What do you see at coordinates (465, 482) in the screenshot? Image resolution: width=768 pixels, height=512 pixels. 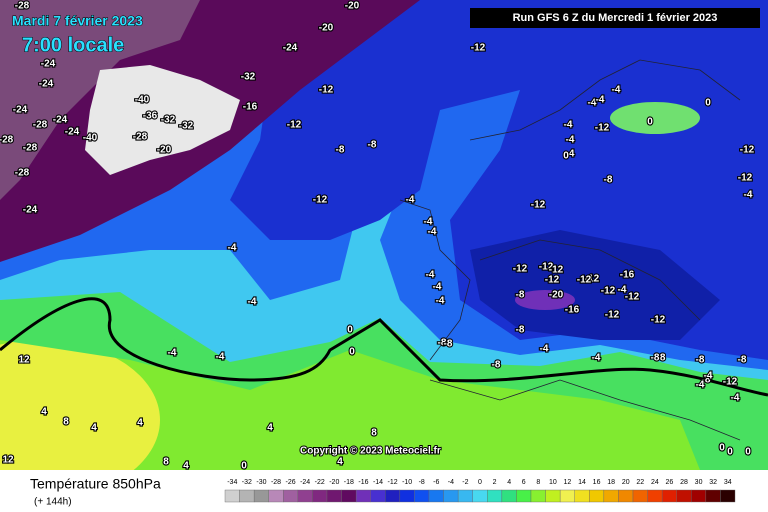 I see `scale-label: -2` at bounding box center [465, 482].